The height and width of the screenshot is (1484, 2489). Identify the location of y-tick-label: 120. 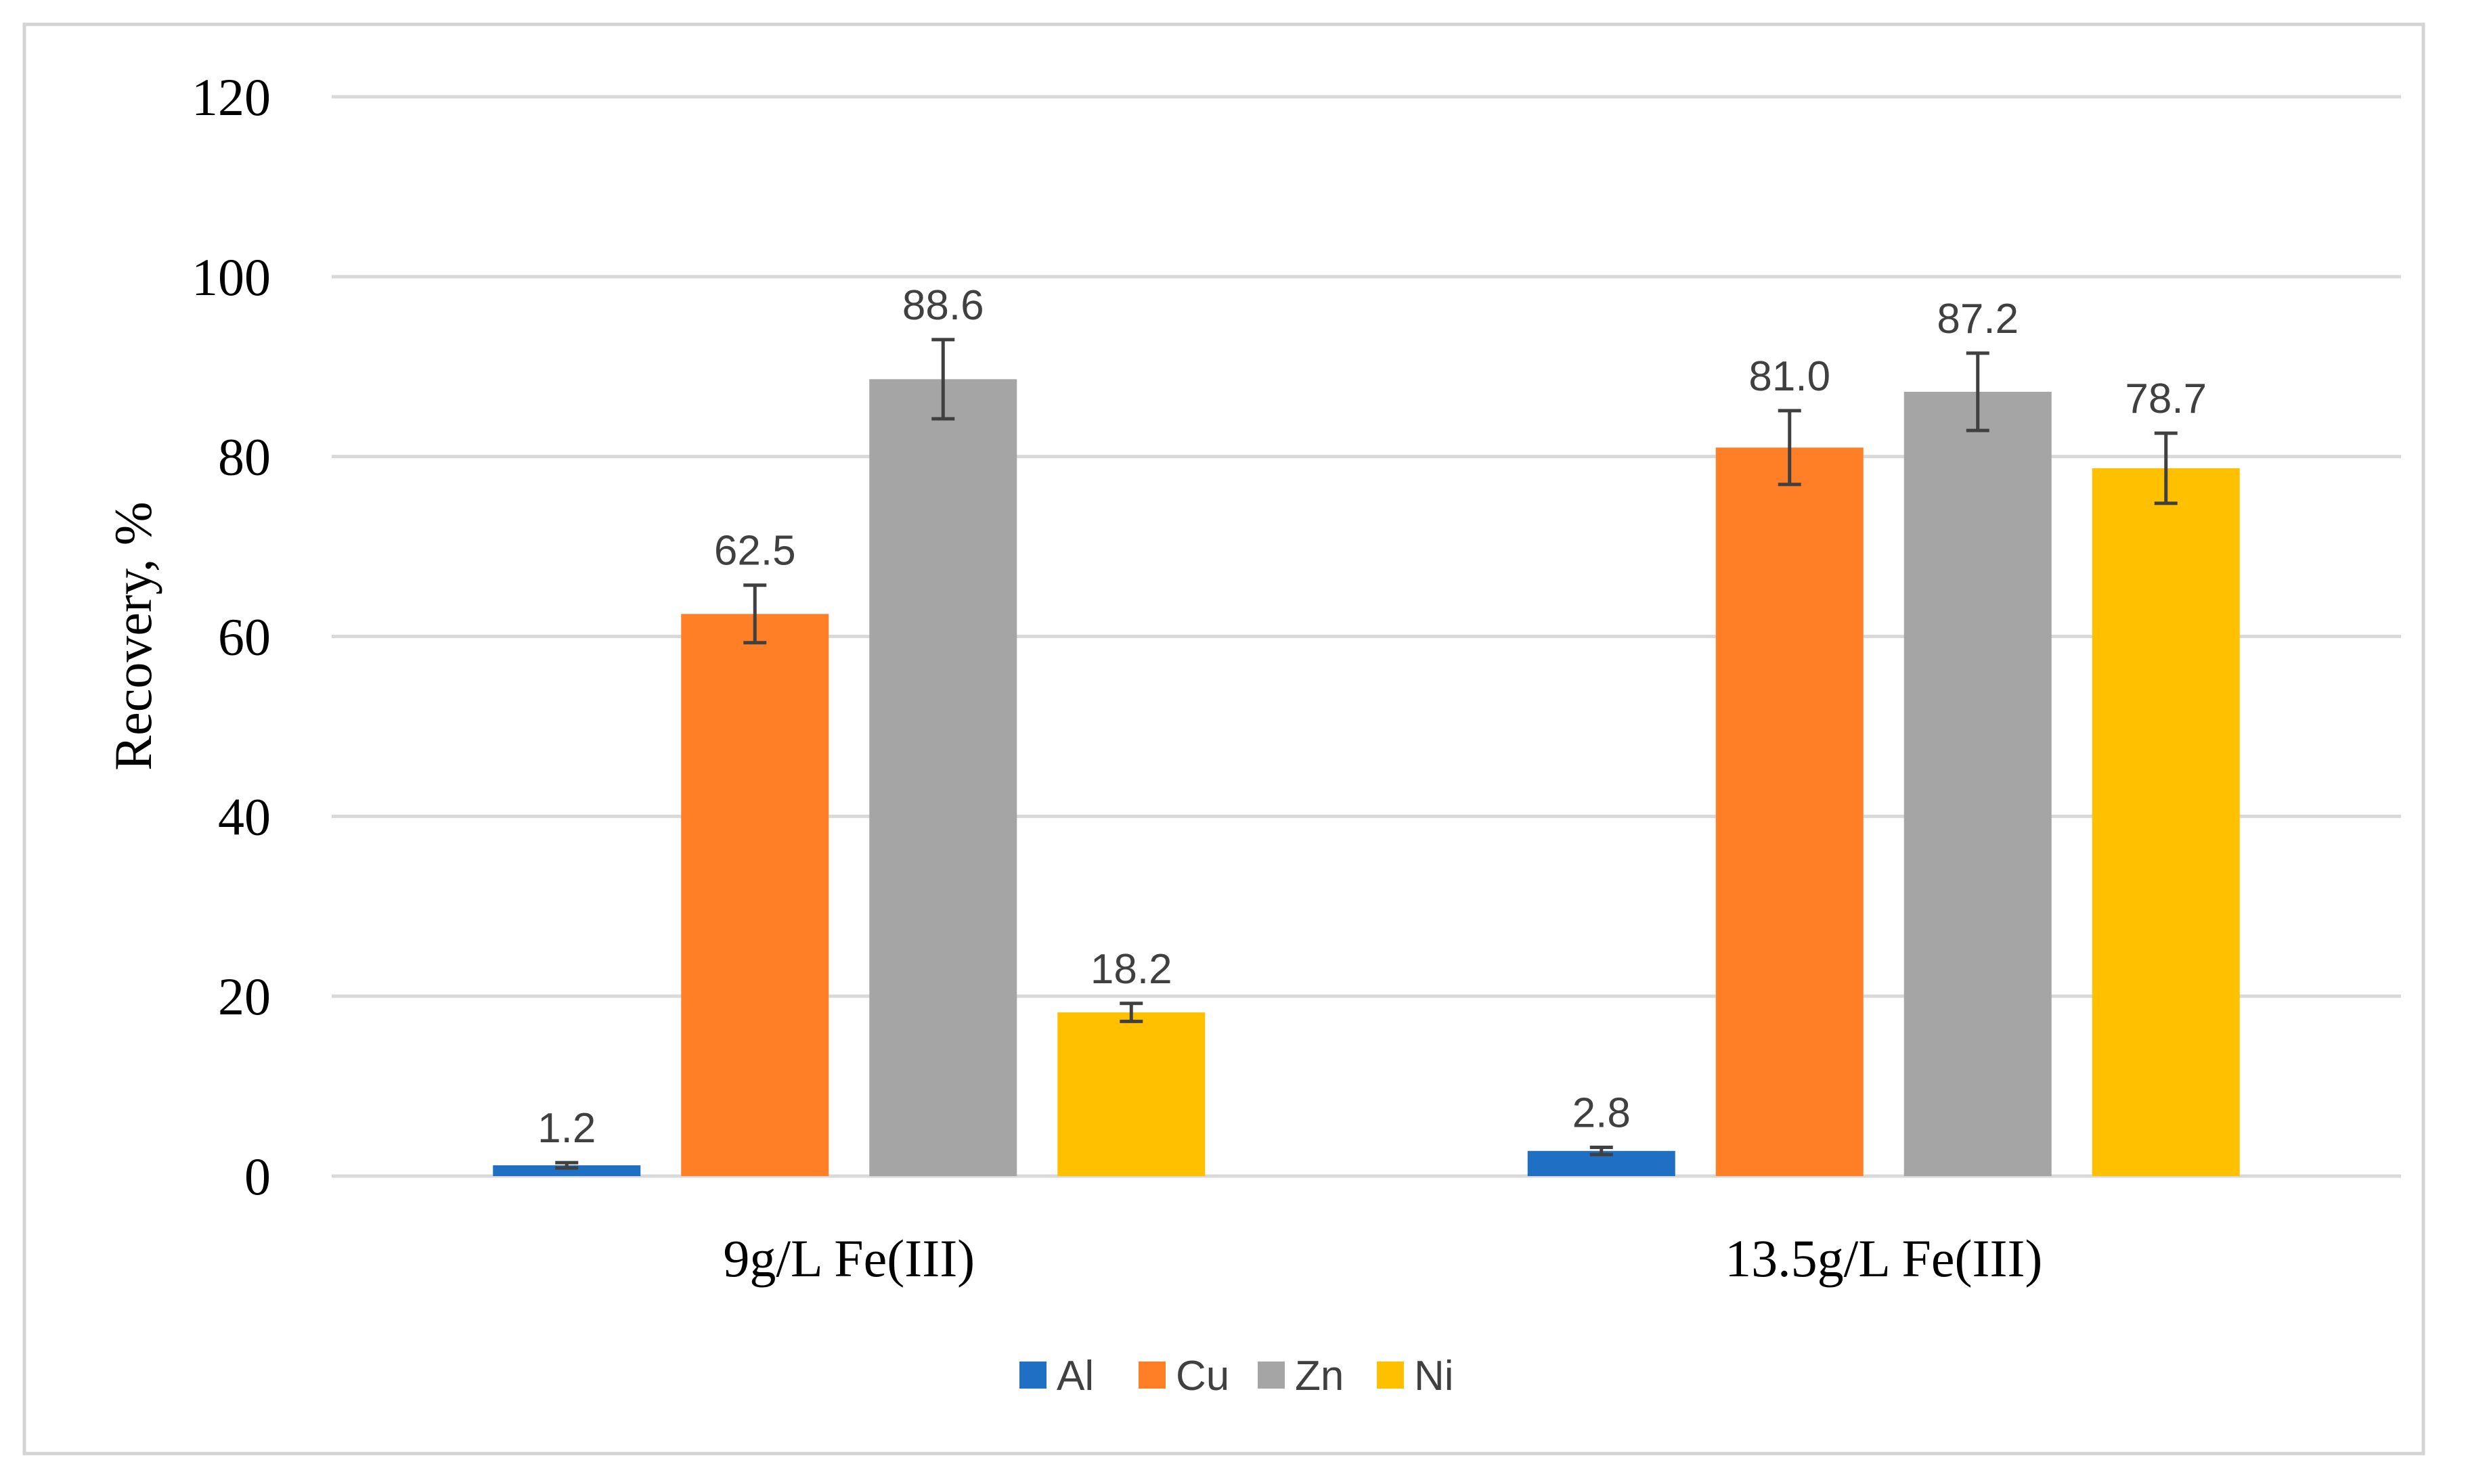
(231, 97).